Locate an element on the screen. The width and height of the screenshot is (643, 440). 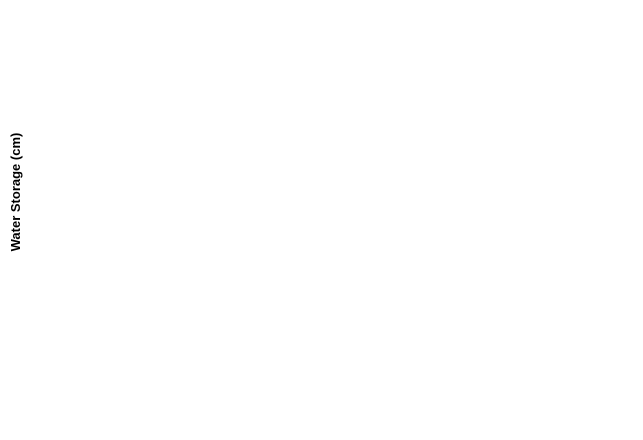
y-axis-label: Water Storage (cm) is located at coordinates (15, 192).